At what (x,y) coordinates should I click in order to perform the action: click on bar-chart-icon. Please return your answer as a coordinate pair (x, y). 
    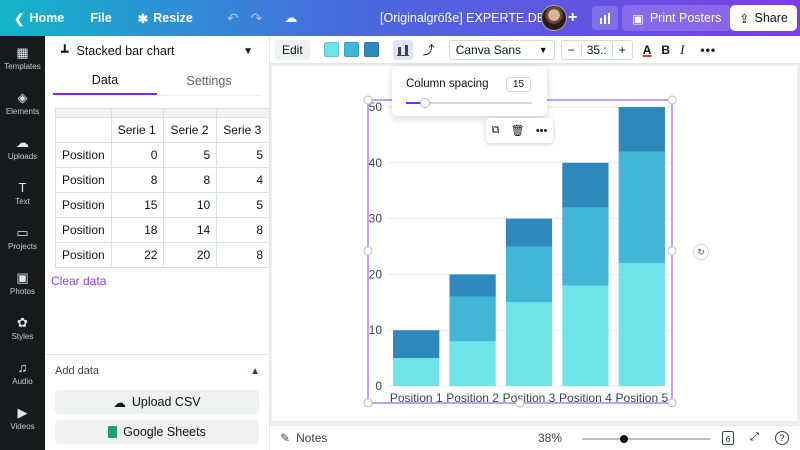
    Looking at the image, I should click on (605, 18).